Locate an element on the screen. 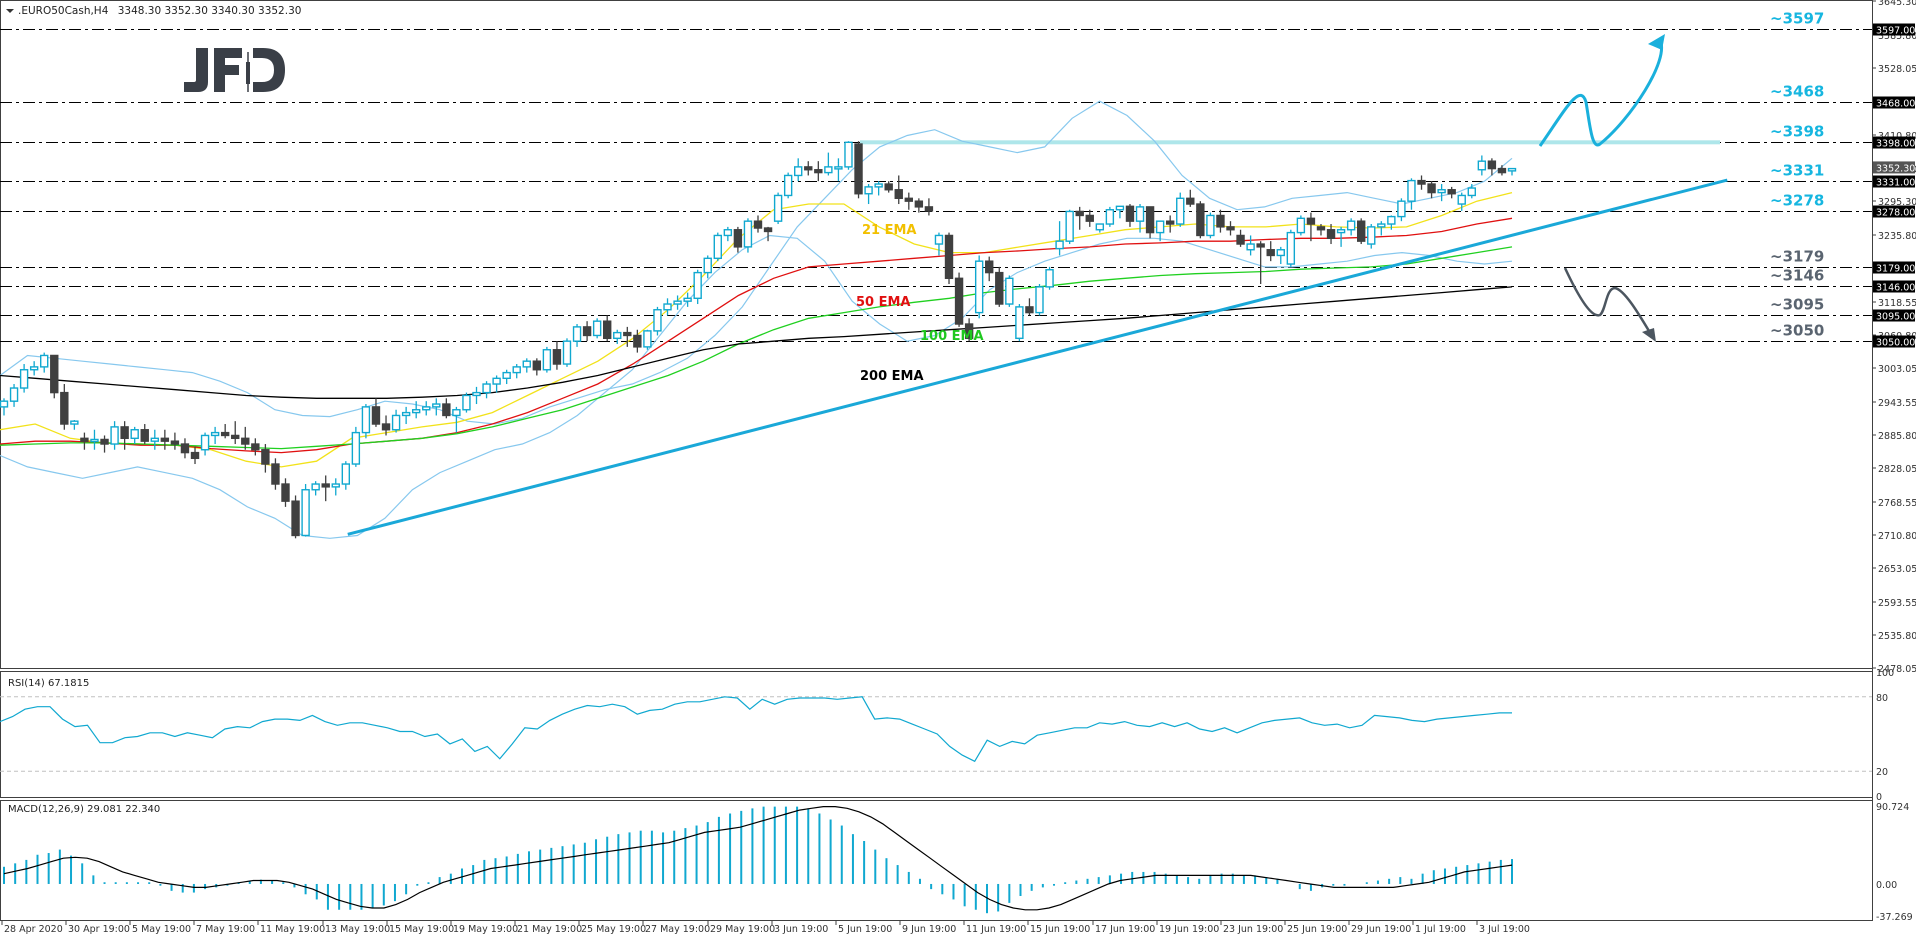 This screenshot has width=1916, height=936. level-label: ~3331 is located at coordinates (1797, 171).